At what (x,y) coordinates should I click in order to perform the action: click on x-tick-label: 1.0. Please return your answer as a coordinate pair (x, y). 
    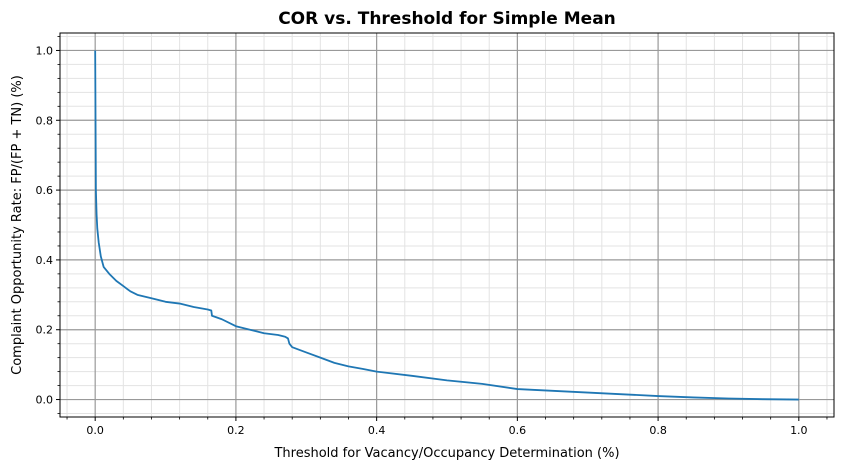
    Looking at the image, I should click on (799, 430).